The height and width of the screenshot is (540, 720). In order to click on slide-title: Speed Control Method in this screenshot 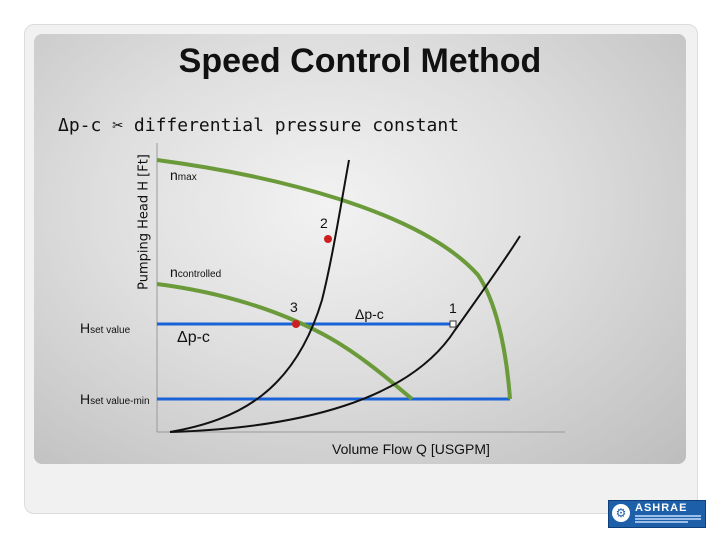, I will do `click(360, 61)`.